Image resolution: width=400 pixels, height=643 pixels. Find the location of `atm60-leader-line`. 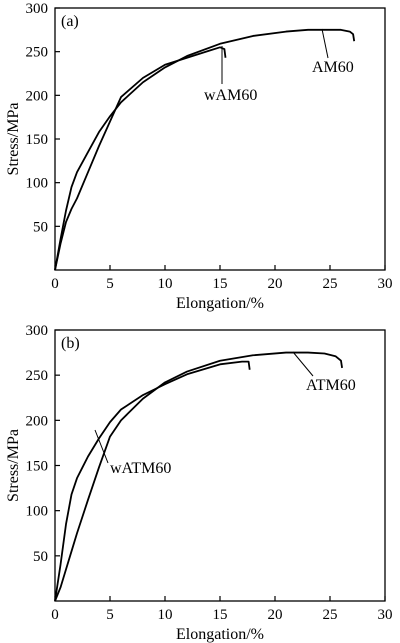

atm60-leader-line is located at coordinates (303, 364).